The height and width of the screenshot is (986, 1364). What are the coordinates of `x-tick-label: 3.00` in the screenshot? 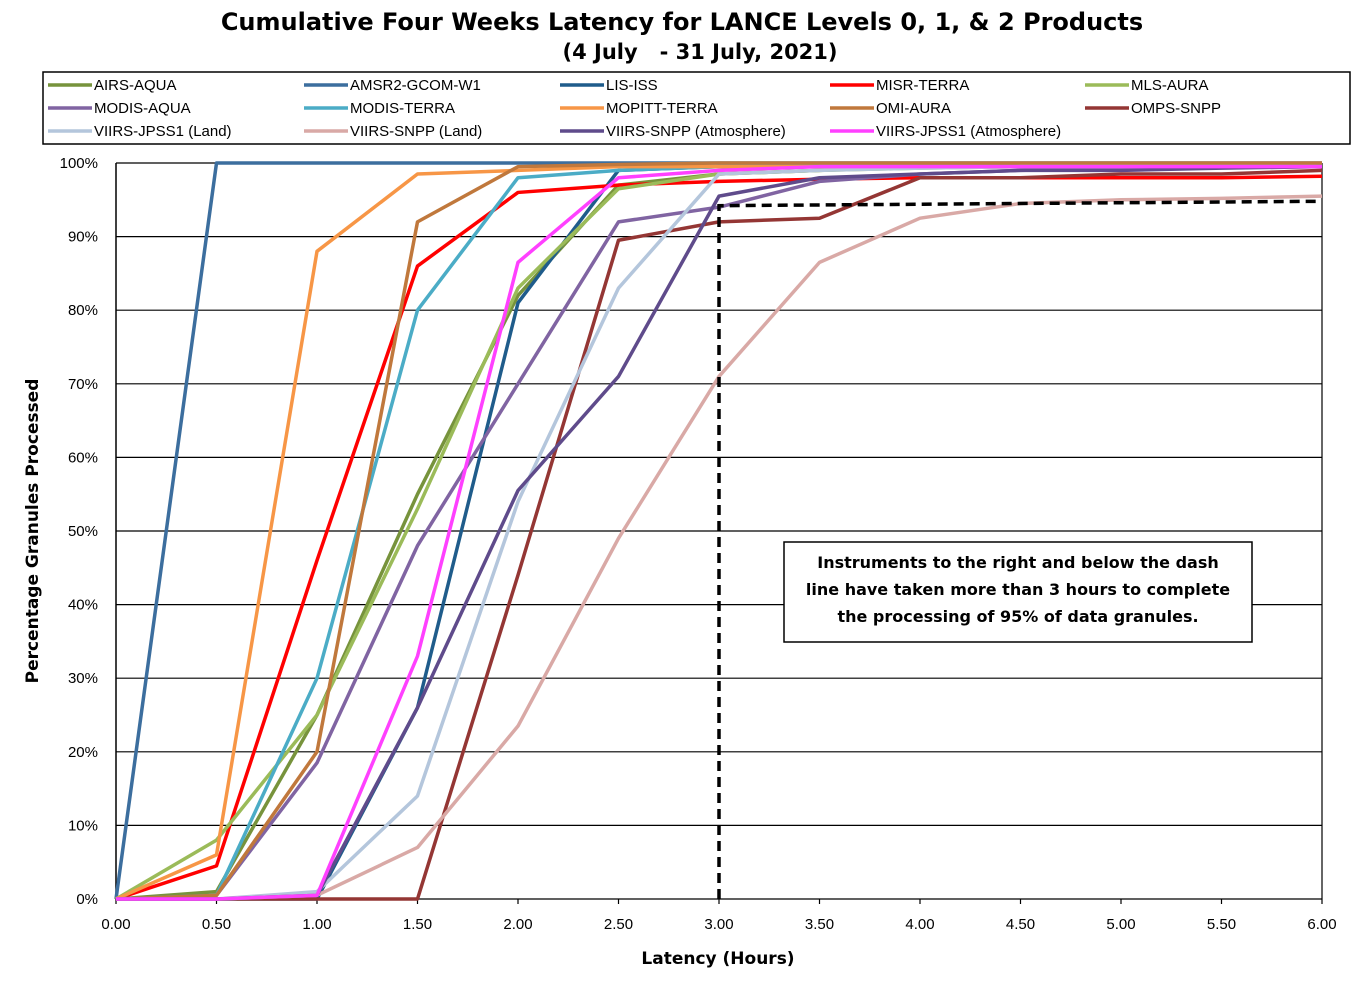 It's located at (718, 924).